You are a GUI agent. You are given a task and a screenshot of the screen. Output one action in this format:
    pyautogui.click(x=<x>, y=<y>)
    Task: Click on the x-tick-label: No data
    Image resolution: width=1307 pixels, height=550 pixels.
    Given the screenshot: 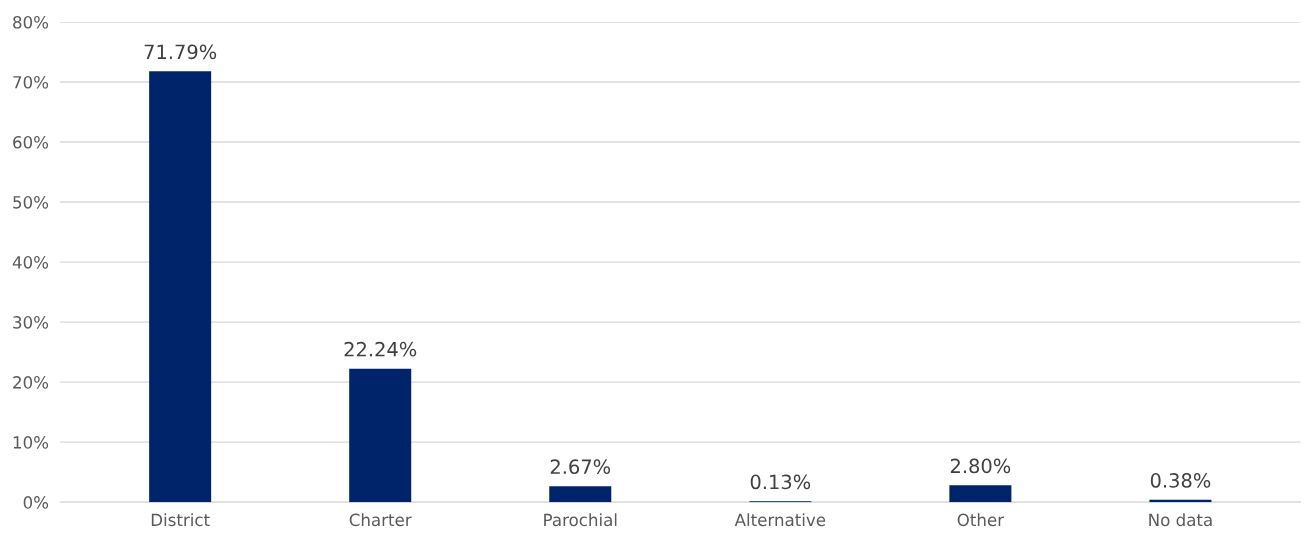 What is the action you would take?
    pyautogui.click(x=1180, y=520)
    